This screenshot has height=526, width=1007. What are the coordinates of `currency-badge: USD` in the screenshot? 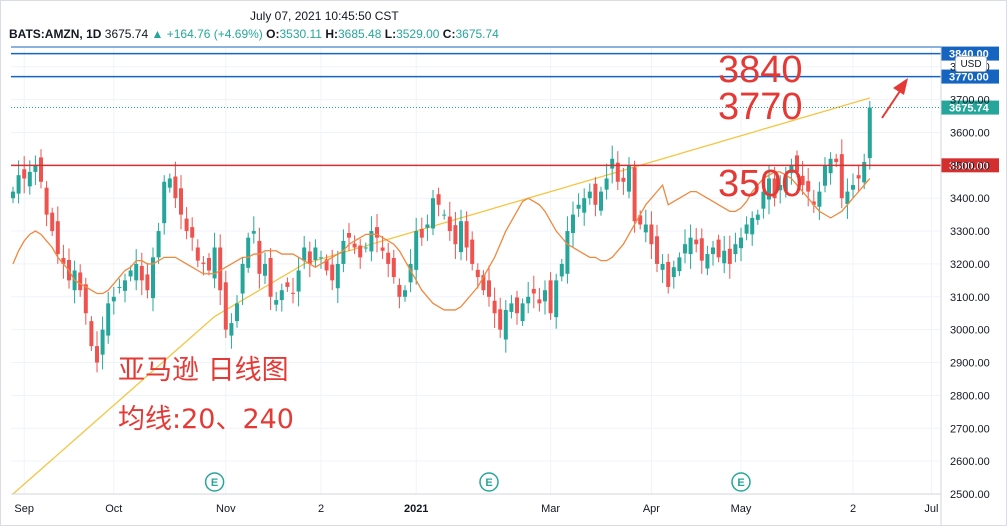 It's located at (971, 64).